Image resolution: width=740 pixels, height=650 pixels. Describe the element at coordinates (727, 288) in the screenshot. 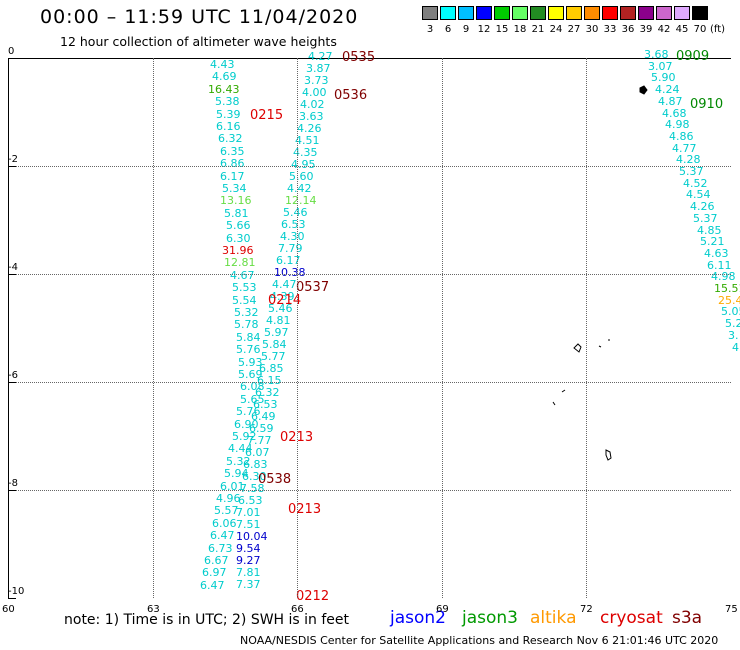

I see `swh-value: 15.51` at that location.